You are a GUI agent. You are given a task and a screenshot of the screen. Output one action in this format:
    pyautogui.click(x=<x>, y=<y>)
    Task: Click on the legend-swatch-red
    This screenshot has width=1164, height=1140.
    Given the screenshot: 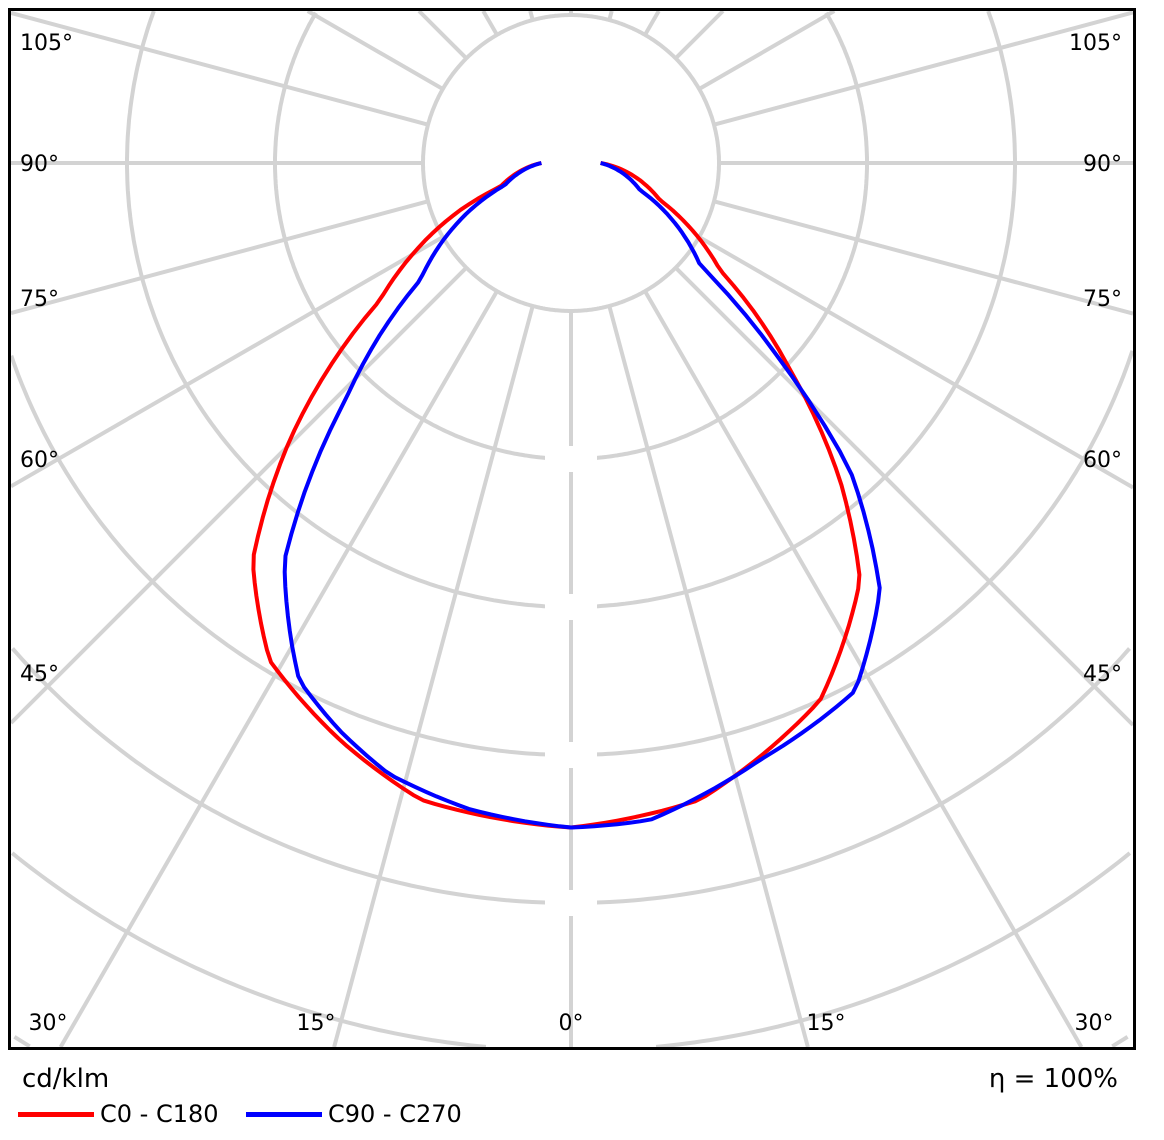 What is the action you would take?
    pyautogui.click(x=56, y=1114)
    